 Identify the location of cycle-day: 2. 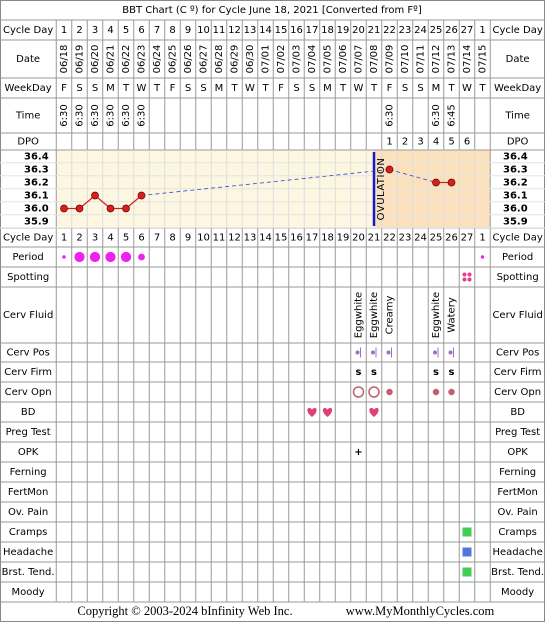
(79, 30).